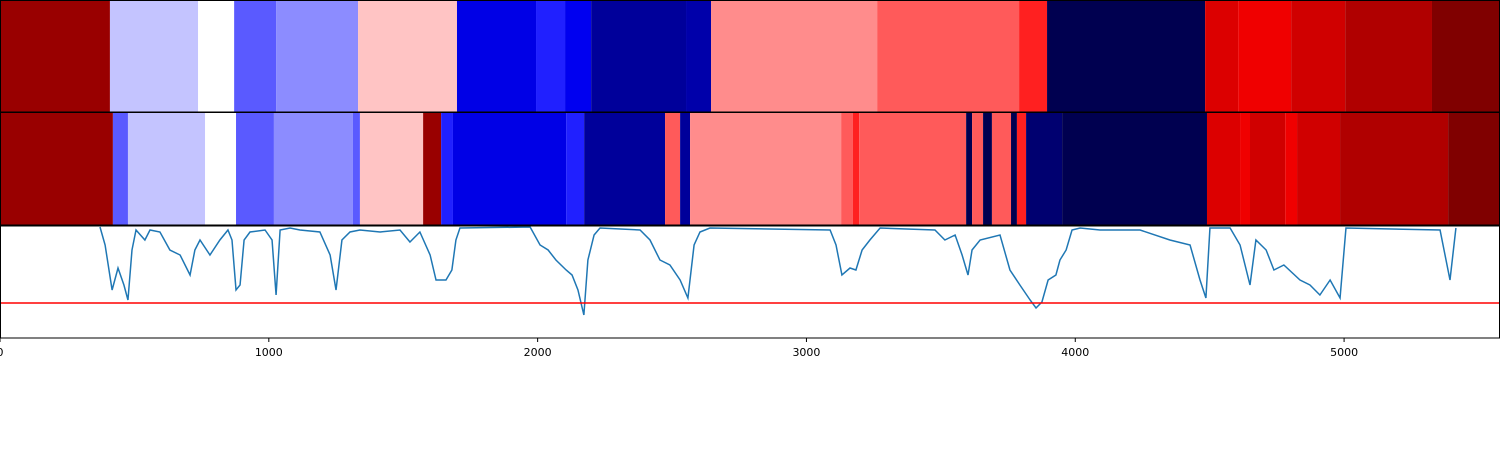 The image size is (1500, 450). Describe the element at coordinates (269, 352) in the screenshot. I see `x-tick-label: 1000` at that location.